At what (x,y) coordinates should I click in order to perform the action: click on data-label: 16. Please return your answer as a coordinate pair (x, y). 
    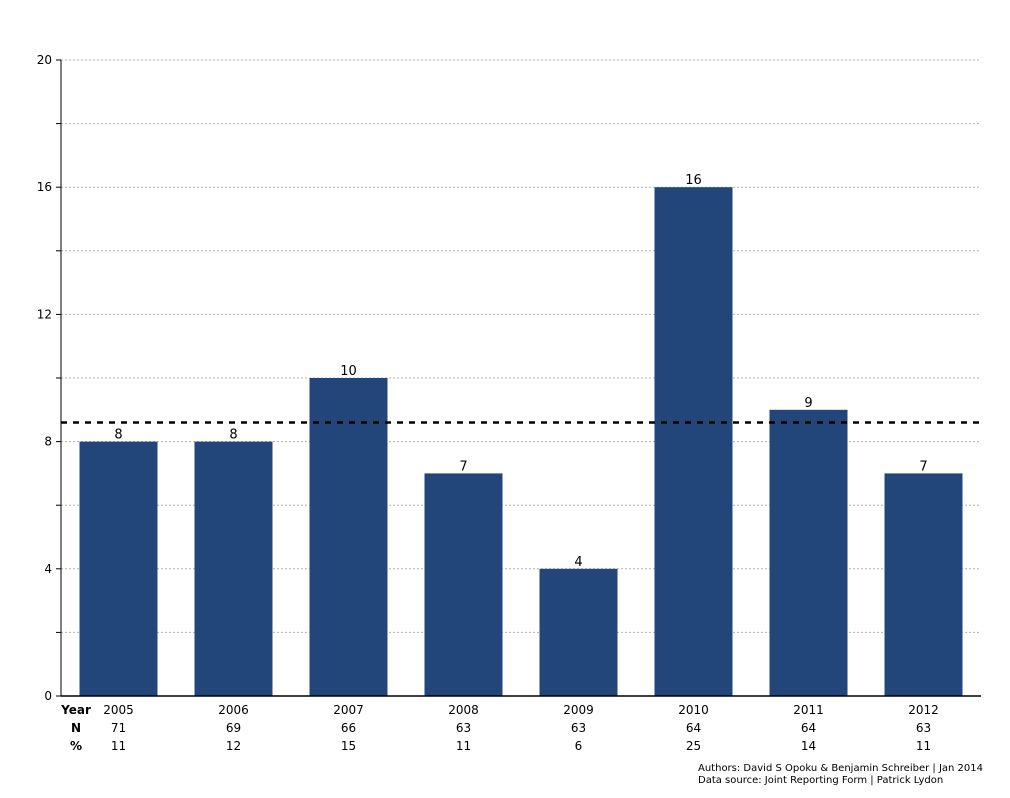
    Looking at the image, I should click on (693, 180).